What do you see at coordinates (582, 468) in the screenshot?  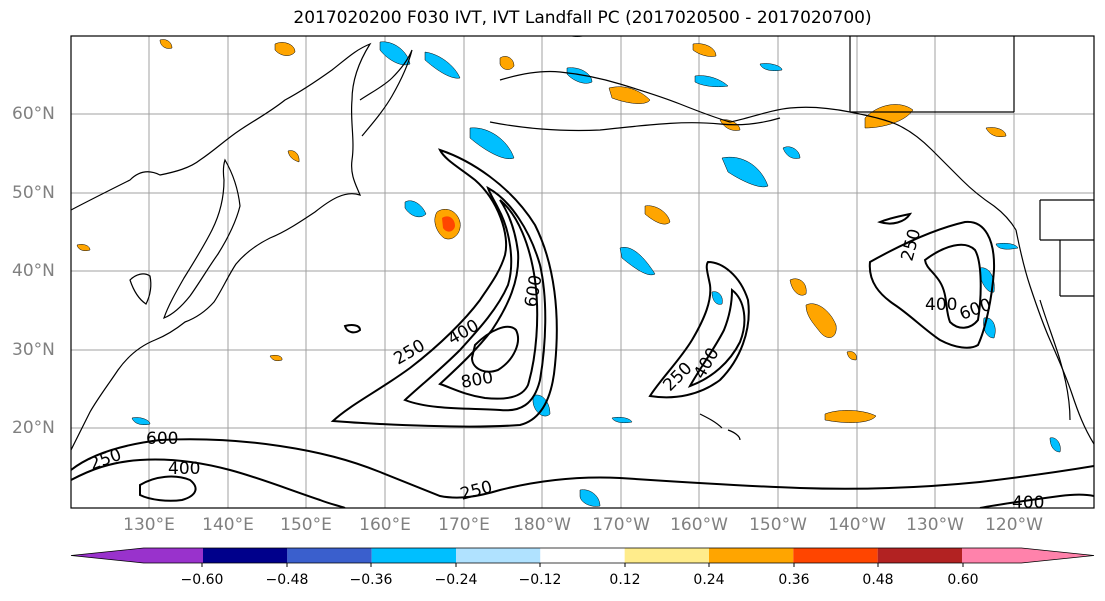 I see `contour-250-south` at bounding box center [582, 468].